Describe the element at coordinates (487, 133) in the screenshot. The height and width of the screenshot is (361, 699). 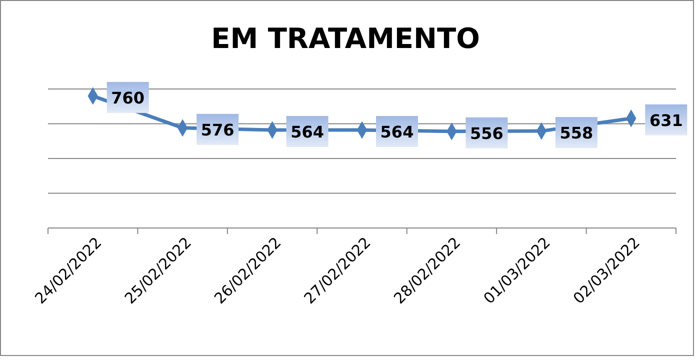
I see `data-label: 556` at that location.